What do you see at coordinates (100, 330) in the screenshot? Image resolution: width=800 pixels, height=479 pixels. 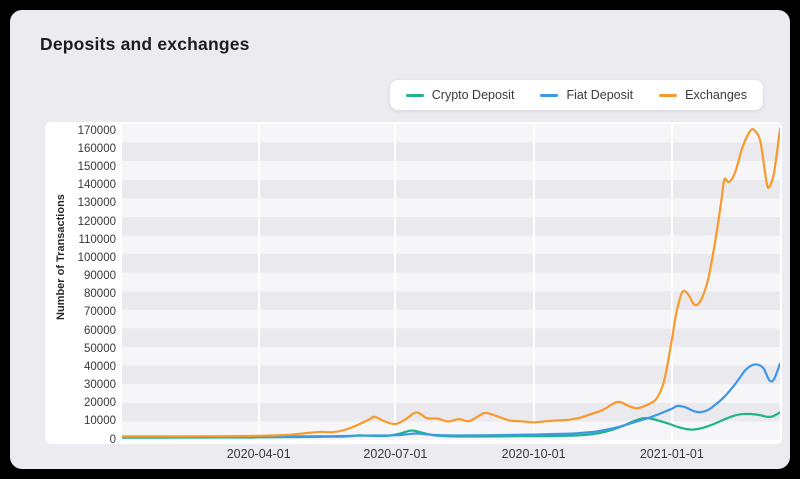 I see `y-tick-60000: 60000` at bounding box center [100, 330].